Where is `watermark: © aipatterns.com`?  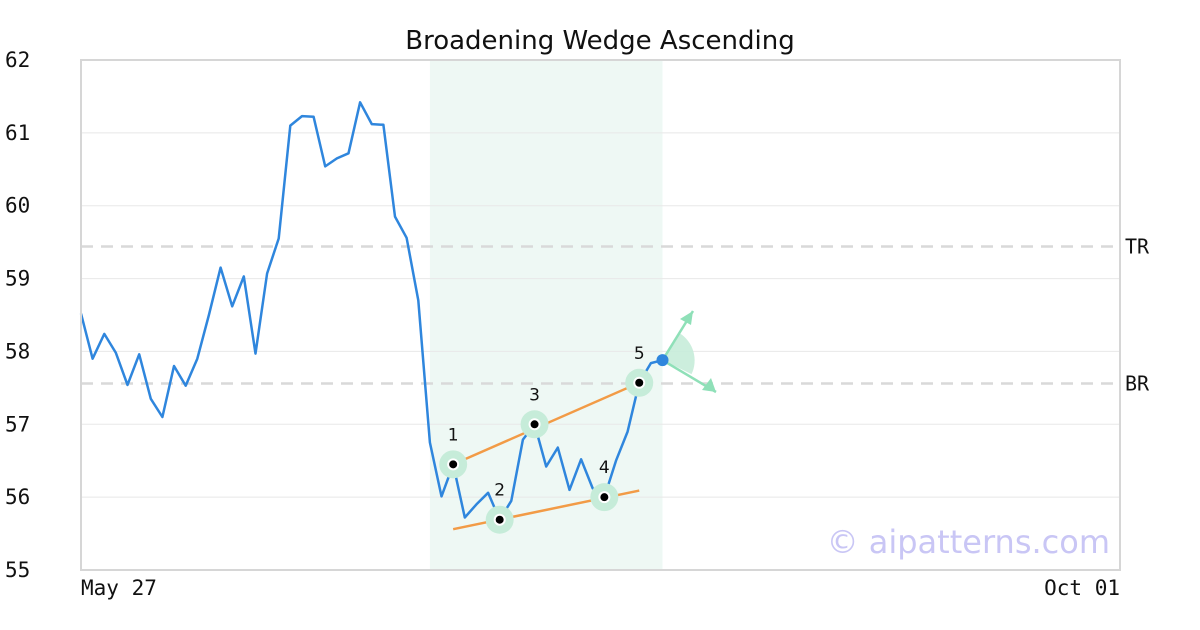 watermark: © aipatterns.com is located at coordinates (968, 542).